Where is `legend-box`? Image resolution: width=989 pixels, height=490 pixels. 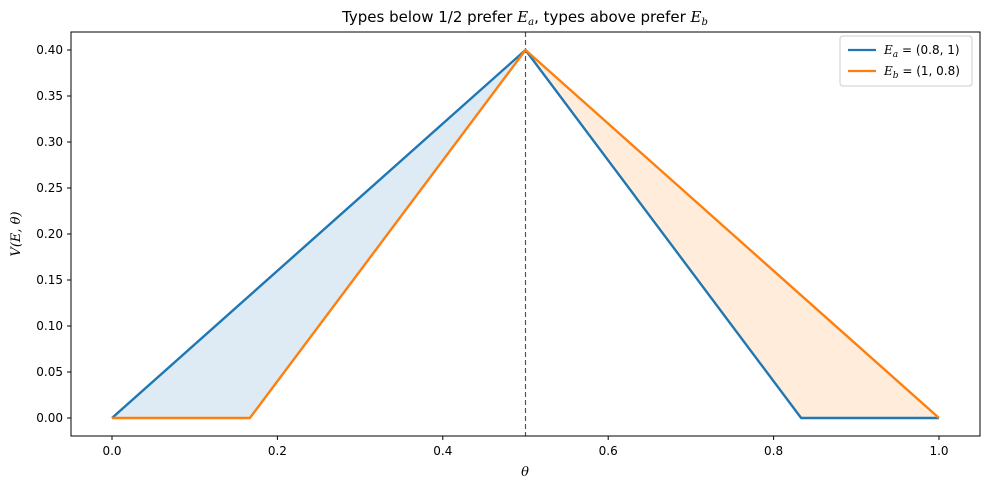 legend-box is located at coordinates (906, 61).